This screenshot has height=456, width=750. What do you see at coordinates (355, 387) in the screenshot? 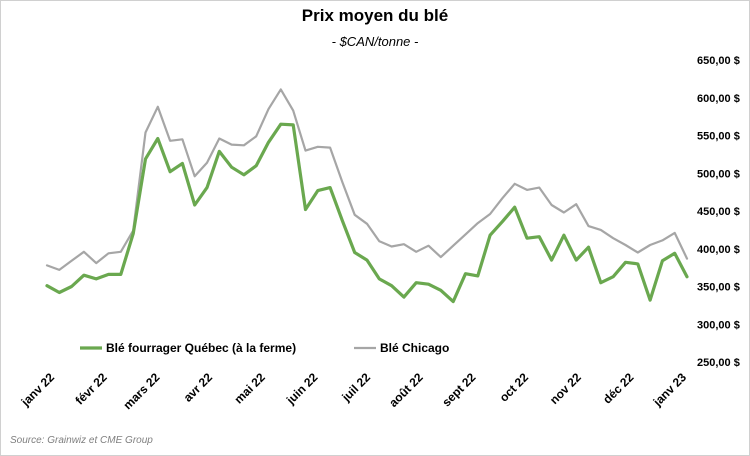
I see `x-tick-label: juil 22` at bounding box center [355, 387].